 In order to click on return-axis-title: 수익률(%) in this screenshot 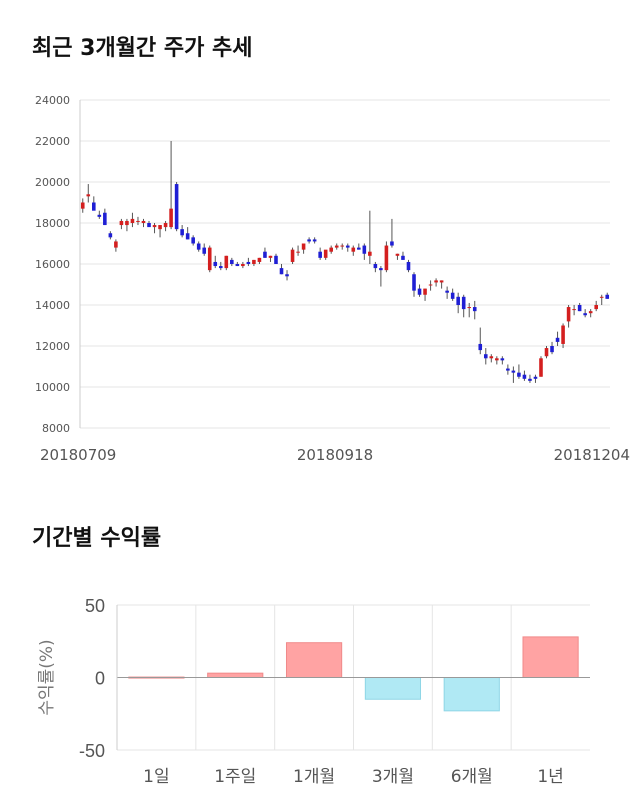, I will do `click(47, 677)`.